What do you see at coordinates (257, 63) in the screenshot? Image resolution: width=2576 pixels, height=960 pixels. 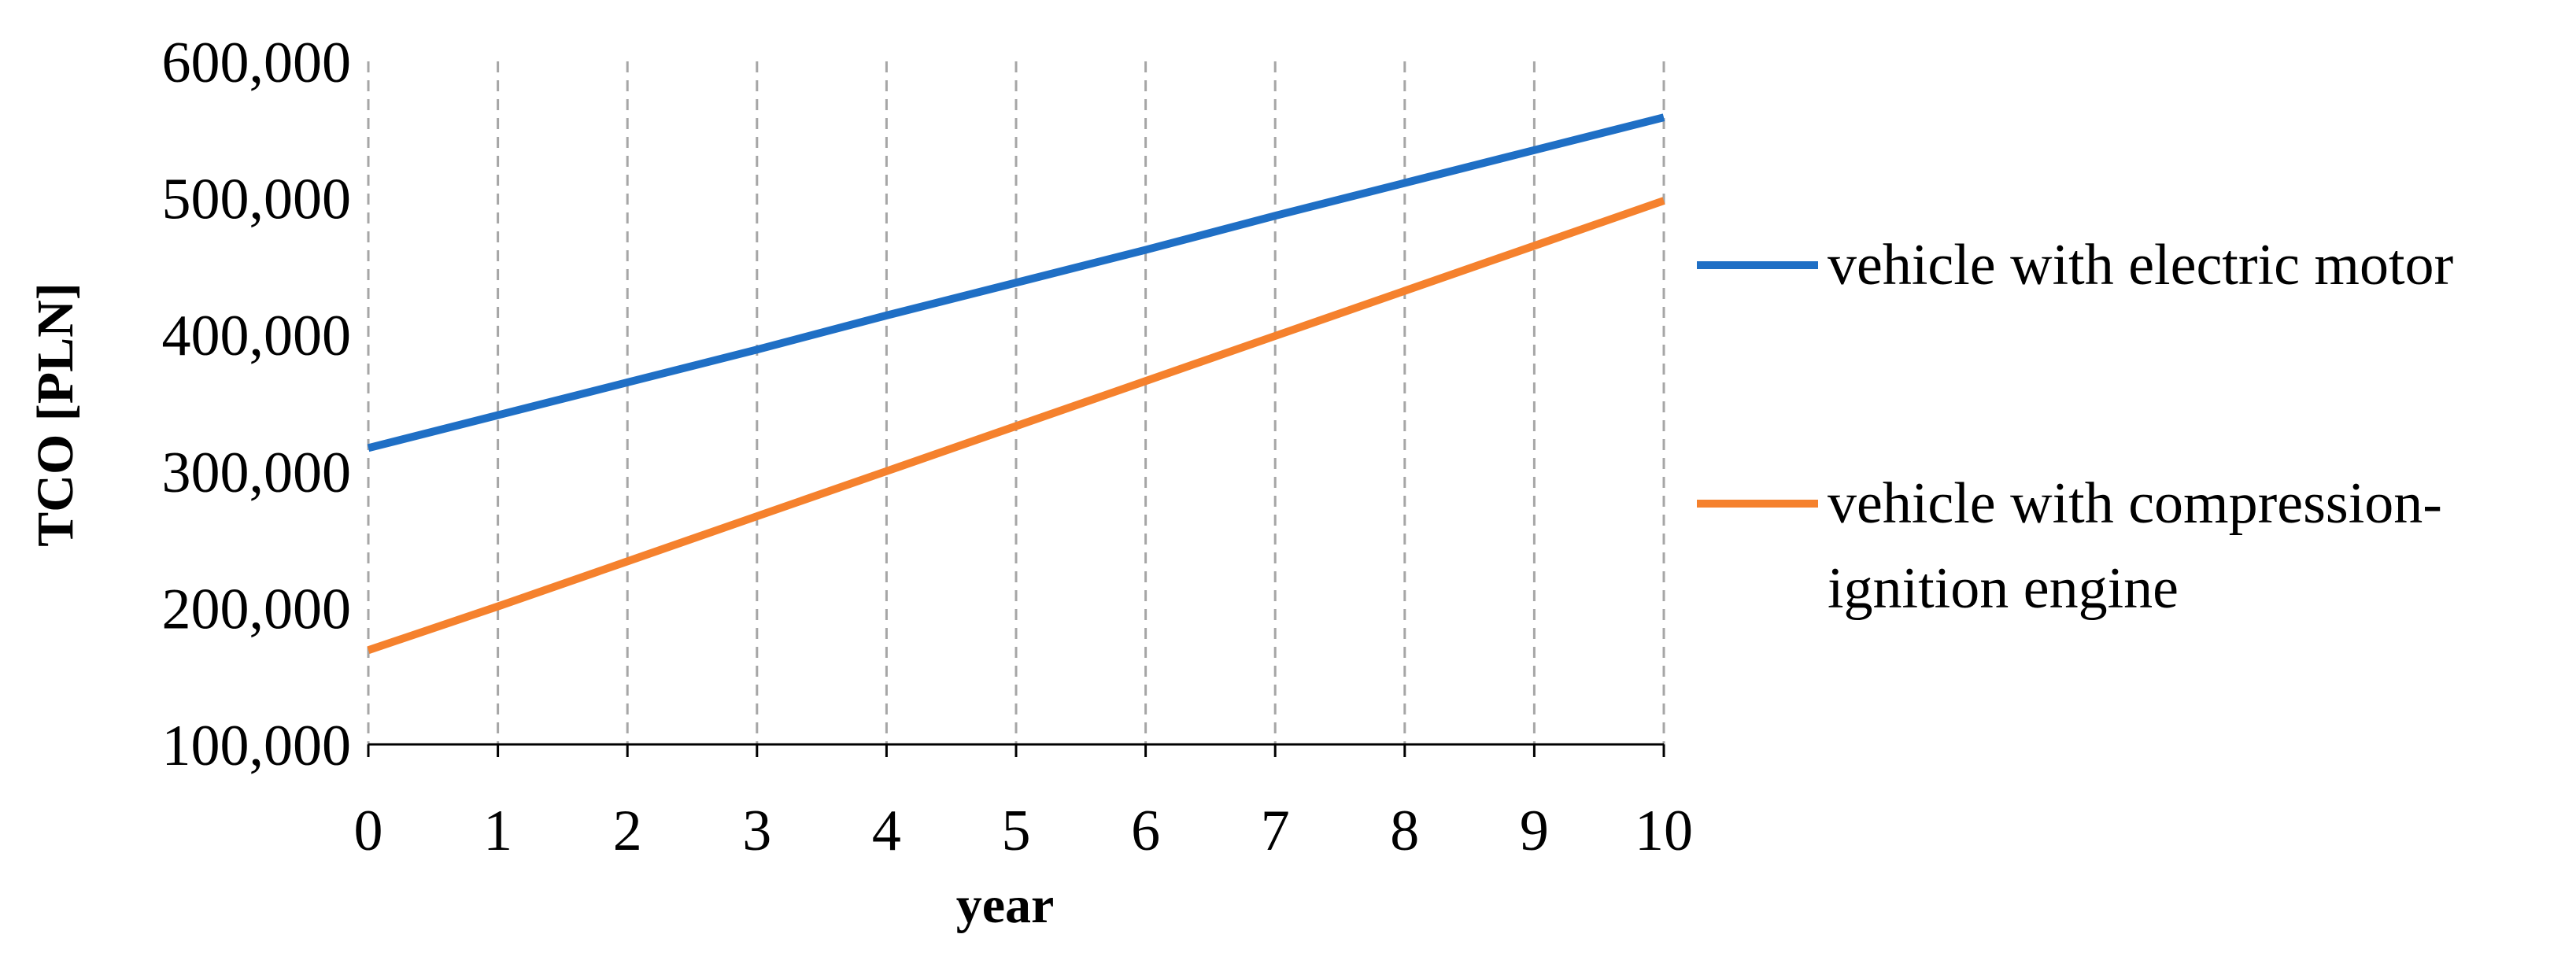 I see `y-tick-label: 600,000` at bounding box center [257, 63].